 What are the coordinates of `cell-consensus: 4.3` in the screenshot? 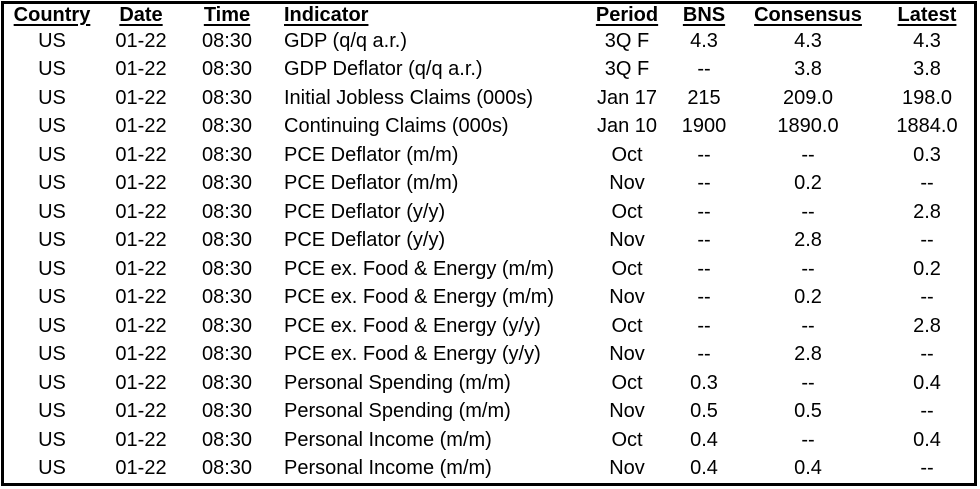 It's located at (808, 40).